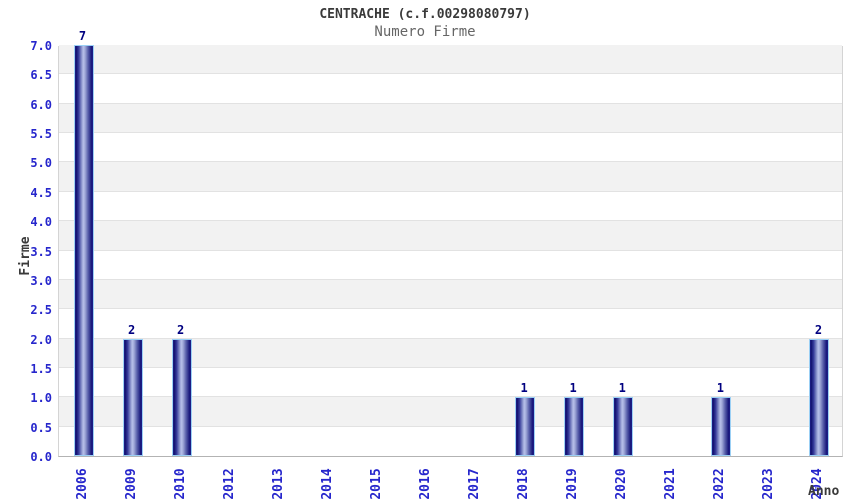 Image resolution: width=850 pixels, height=500 pixels. I want to click on x-tick-label: 2006, so click(82, 484).